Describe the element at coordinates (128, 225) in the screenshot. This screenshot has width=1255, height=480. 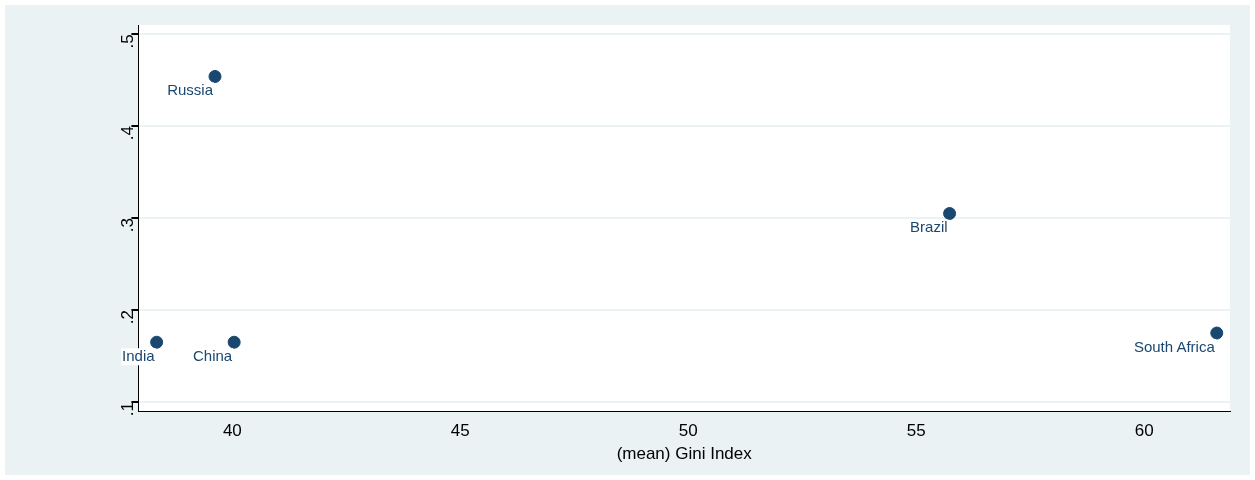
I see `y-tick-label: .3` at that location.